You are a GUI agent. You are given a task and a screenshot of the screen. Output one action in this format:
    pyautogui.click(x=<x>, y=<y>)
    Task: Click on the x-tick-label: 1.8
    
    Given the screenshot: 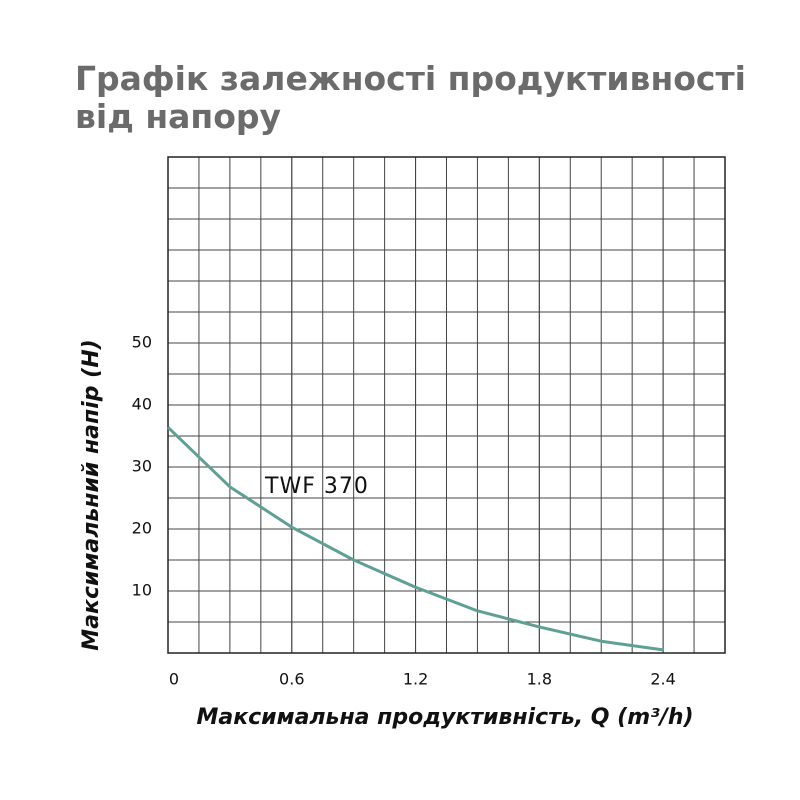 What is the action you would take?
    pyautogui.click(x=539, y=679)
    